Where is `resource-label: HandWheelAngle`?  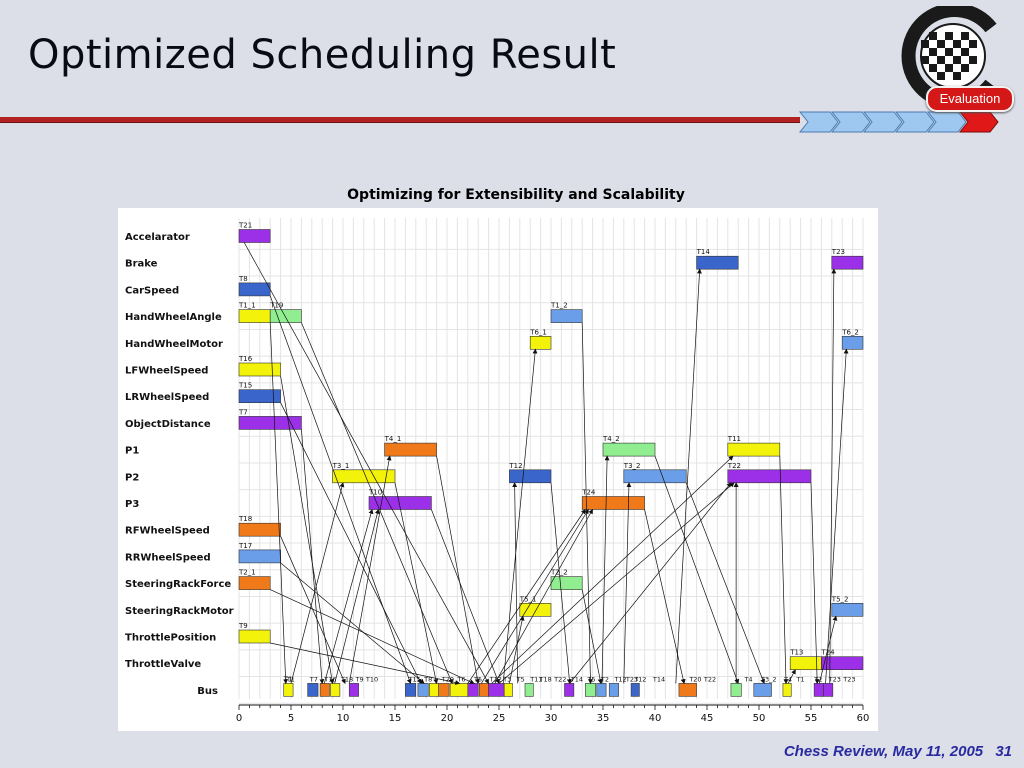 resource-label: HandWheelAngle is located at coordinates (173, 317).